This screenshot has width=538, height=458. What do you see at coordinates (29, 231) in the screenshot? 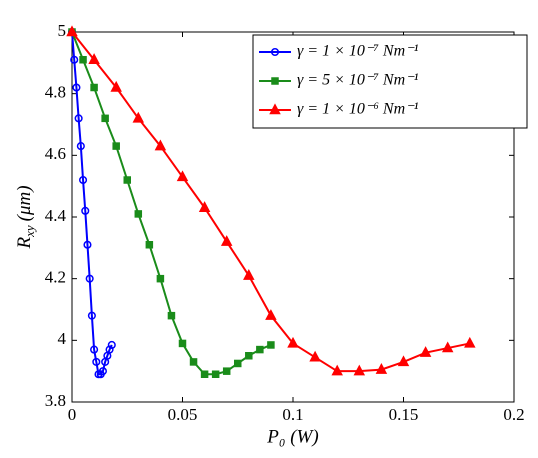
I see `y-label-sub: xy` at bounding box center [29, 231].